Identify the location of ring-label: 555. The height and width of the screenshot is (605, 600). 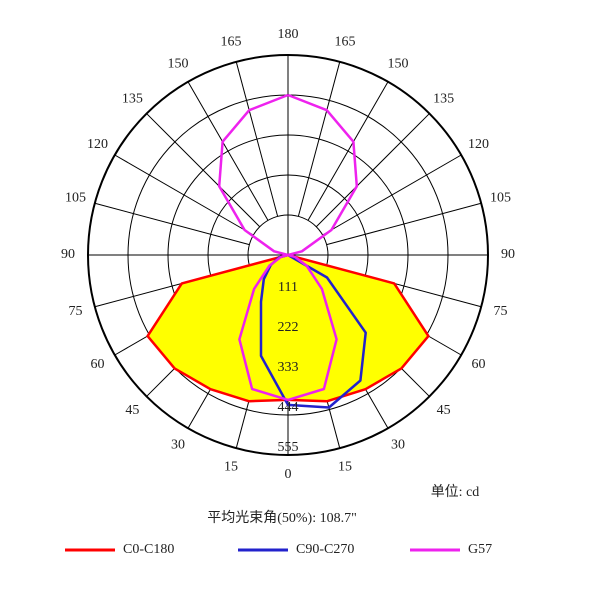
(288, 447).